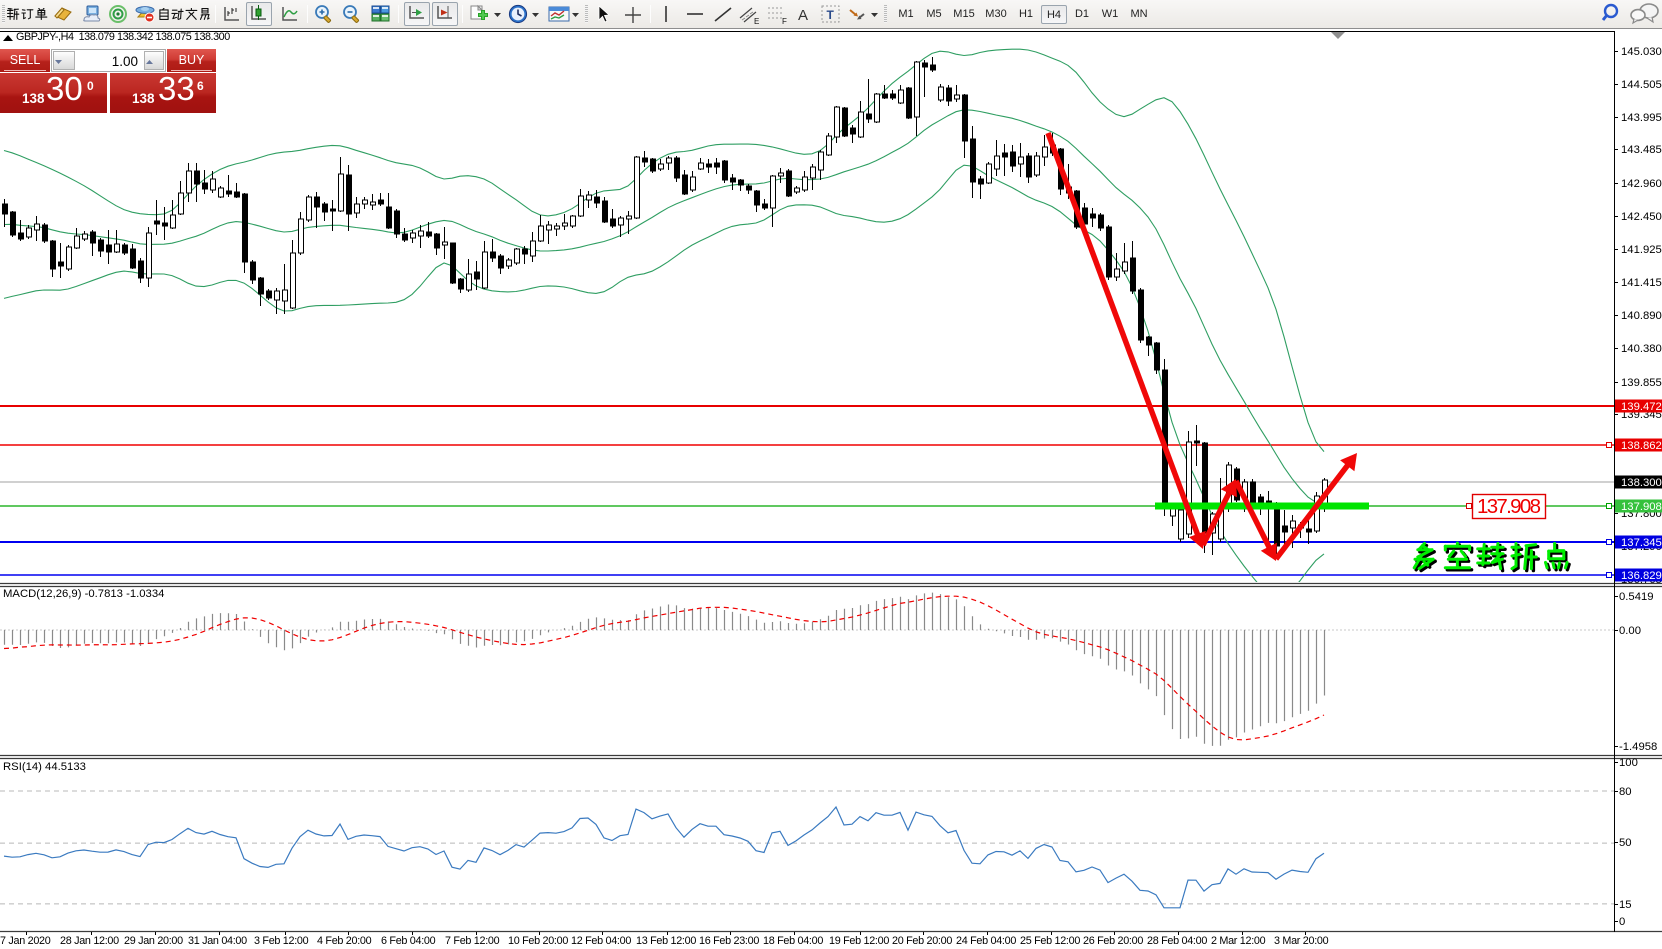  I want to click on svg-text: 138.862, so click(1641, 446).